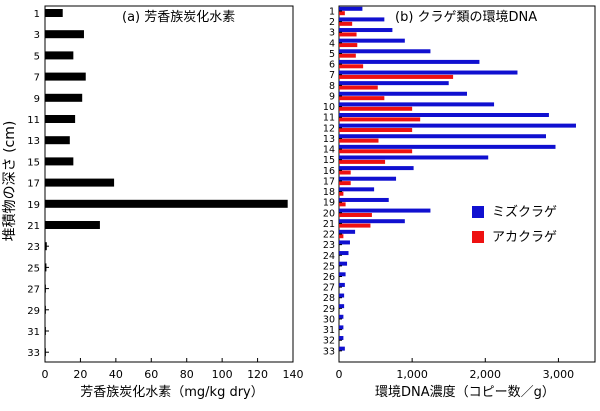  What do you see at coordinates (329, 298) in the screenshot?
I see `y-tick-label-28: 28` at bounding box center [329, 298].